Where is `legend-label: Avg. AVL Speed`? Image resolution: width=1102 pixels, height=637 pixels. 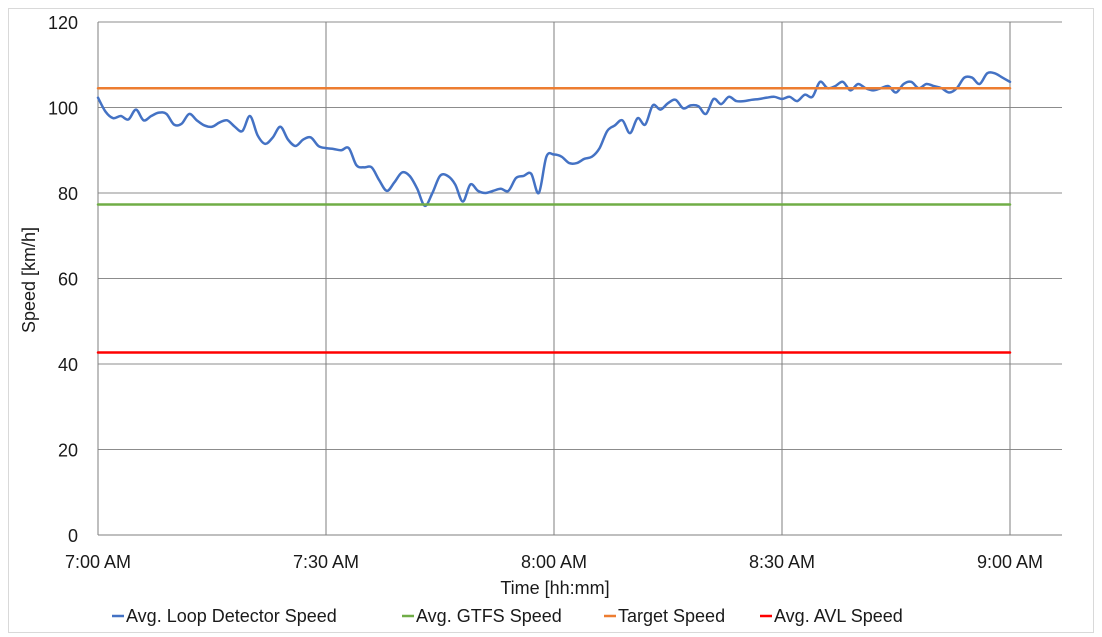
legend-label: Avg. AVL Speed is located at coordinates (838, 616).